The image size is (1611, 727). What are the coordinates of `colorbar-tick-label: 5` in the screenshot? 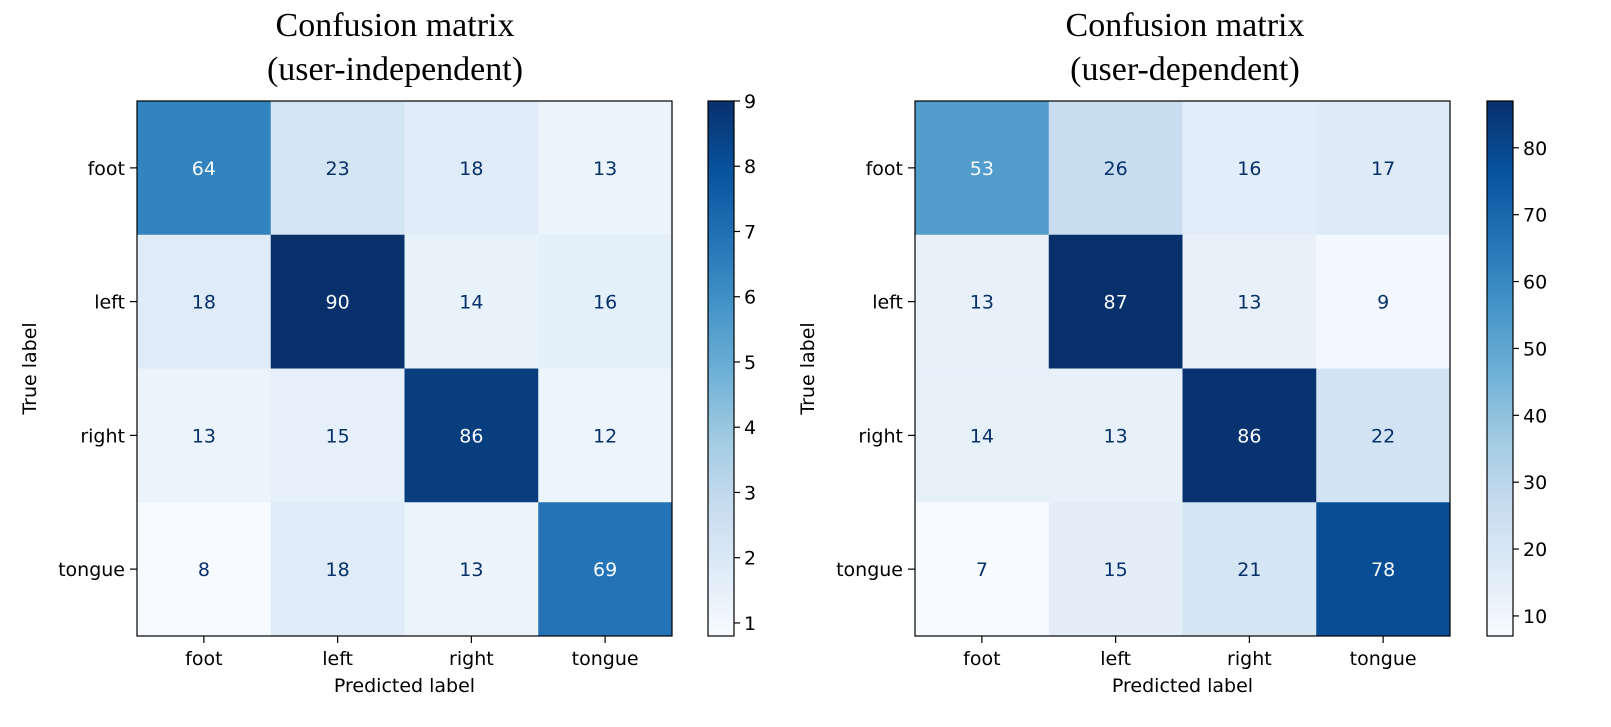 It's located at (750, 363).